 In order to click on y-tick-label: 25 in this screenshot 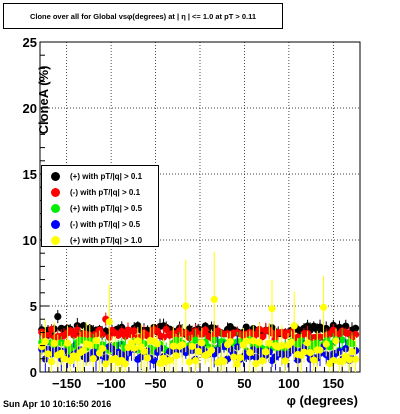, I will do `click(30, 42)`.